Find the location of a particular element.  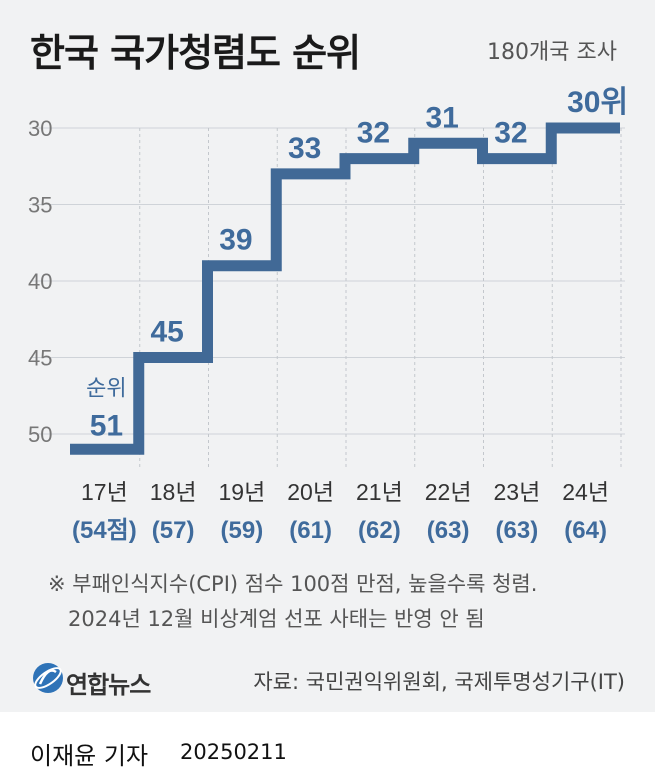

footnote-1: ※ 부패인식지수(CPI) 점수 100점 만점, 높을수록 청렴. is located at coordinates (293, 584).